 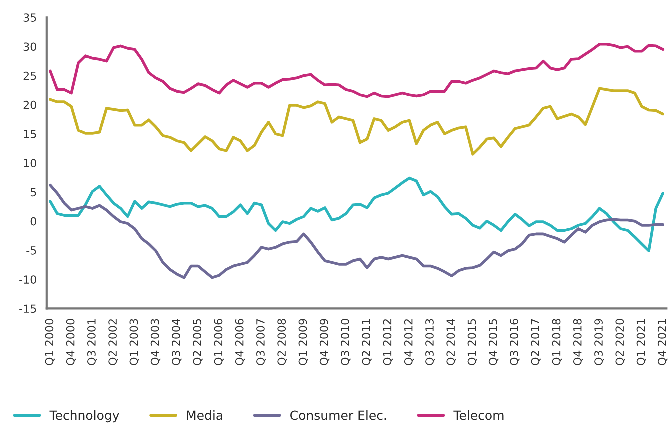 I want to click on x-tick-label: Q1 2000, so click(x=50, y=342).